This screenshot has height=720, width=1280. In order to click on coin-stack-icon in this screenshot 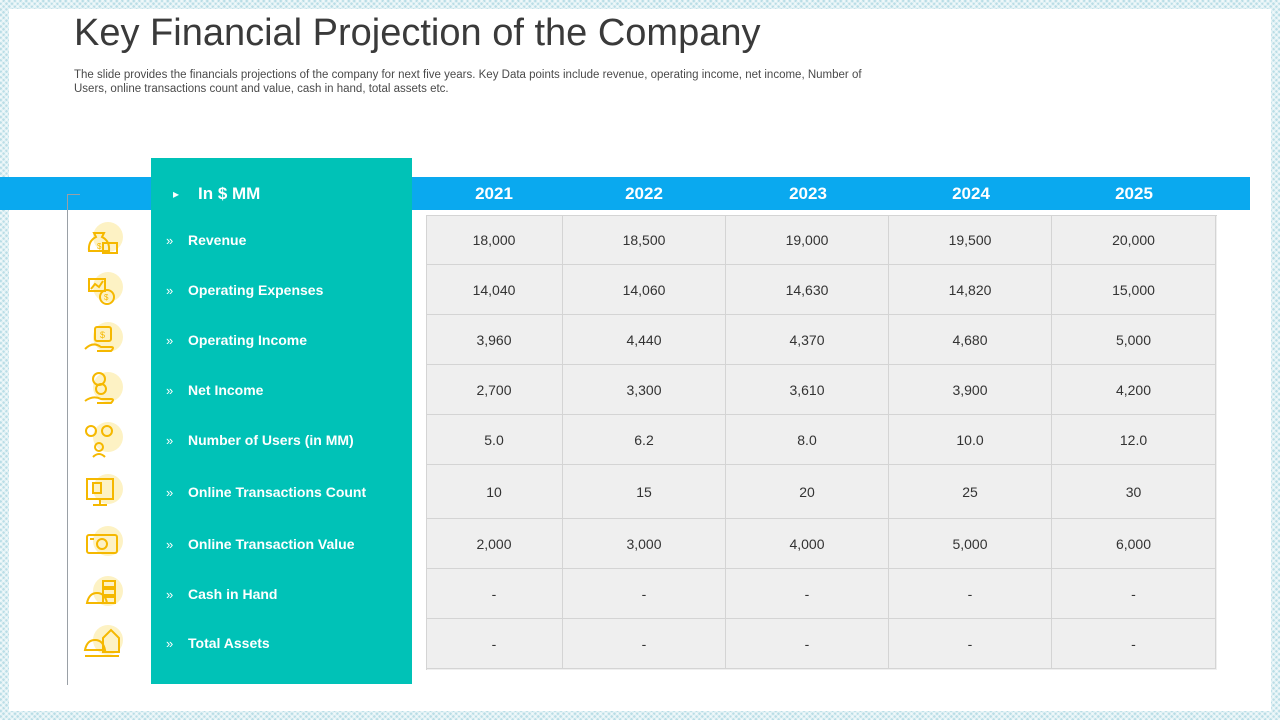, I will do `click(103, 595)`.